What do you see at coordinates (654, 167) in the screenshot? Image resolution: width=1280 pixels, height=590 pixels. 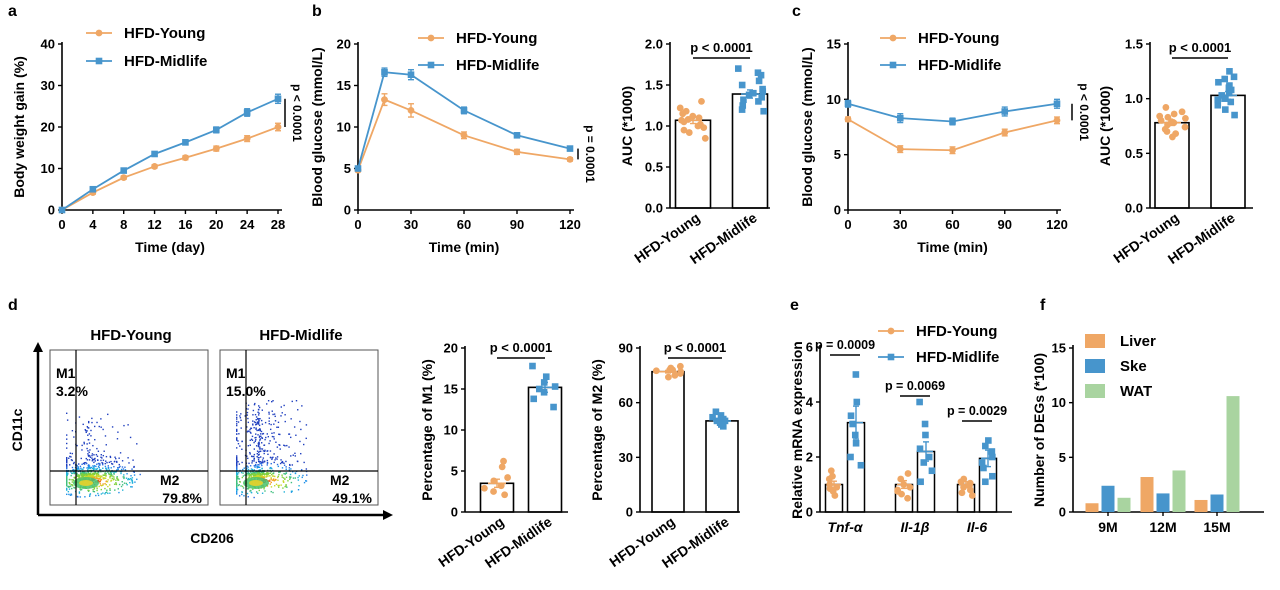 I see `y-tick-label: 0.5` at bounding box center [654, 167].